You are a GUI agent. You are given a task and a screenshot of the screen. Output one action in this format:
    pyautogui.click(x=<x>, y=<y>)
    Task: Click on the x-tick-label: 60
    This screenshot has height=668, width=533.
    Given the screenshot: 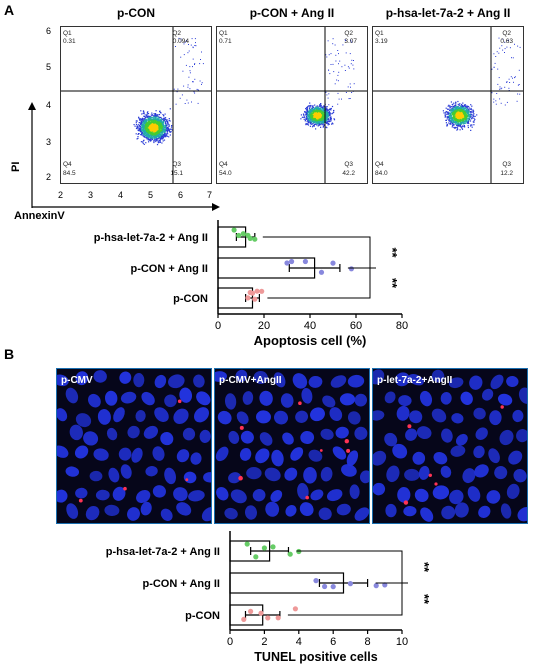 What is the action you would take?
    pyautogui.click(x=356, y=326)
    